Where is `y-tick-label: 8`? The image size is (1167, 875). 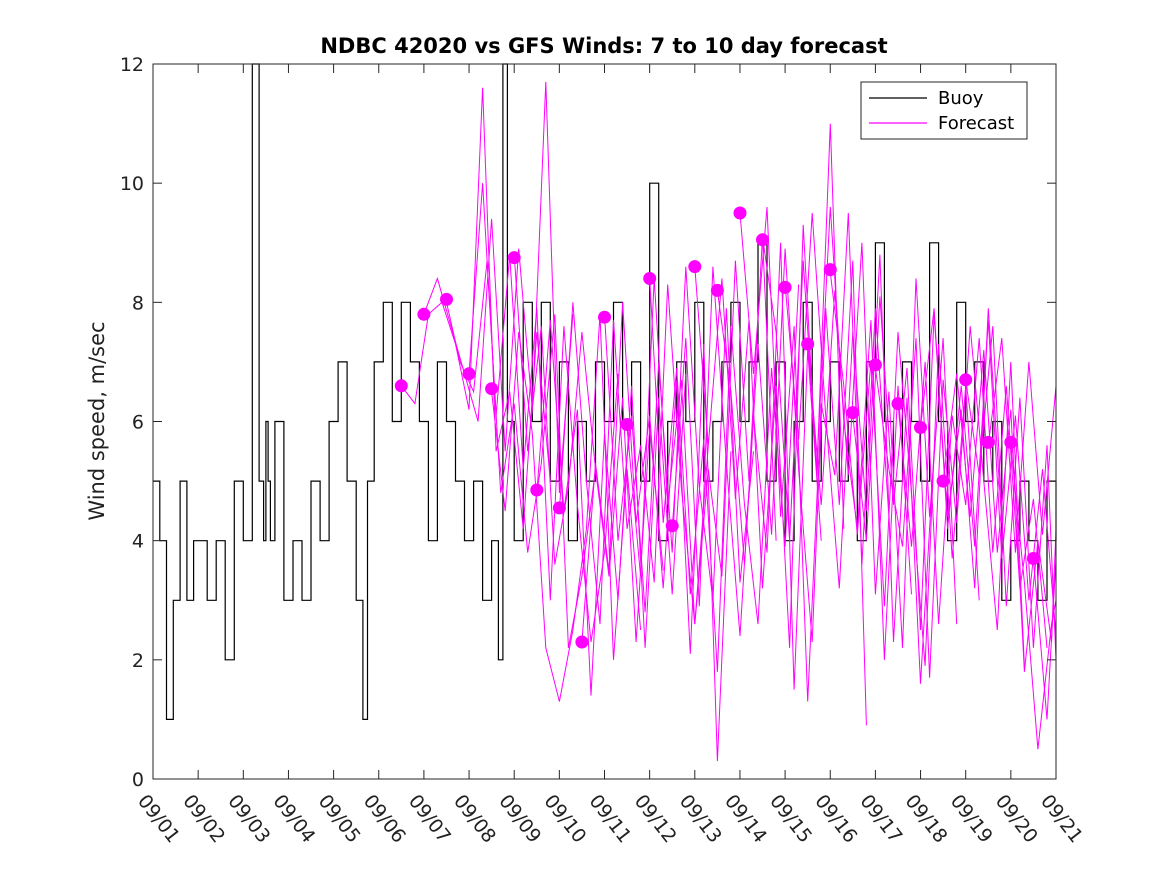 y-tick-label: 8 is located at coordinates (138, 303).